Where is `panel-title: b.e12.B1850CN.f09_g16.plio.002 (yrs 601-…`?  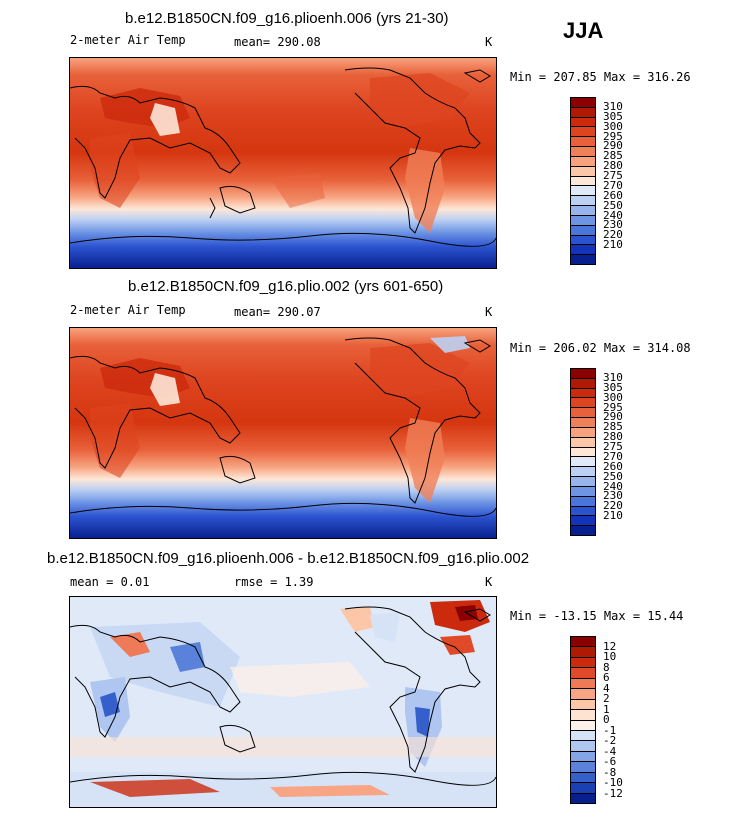
panel-title: b.e12.B1850CN.f09_g16.plio.002 (yrs 601-… is located at coordinates (286, 286).